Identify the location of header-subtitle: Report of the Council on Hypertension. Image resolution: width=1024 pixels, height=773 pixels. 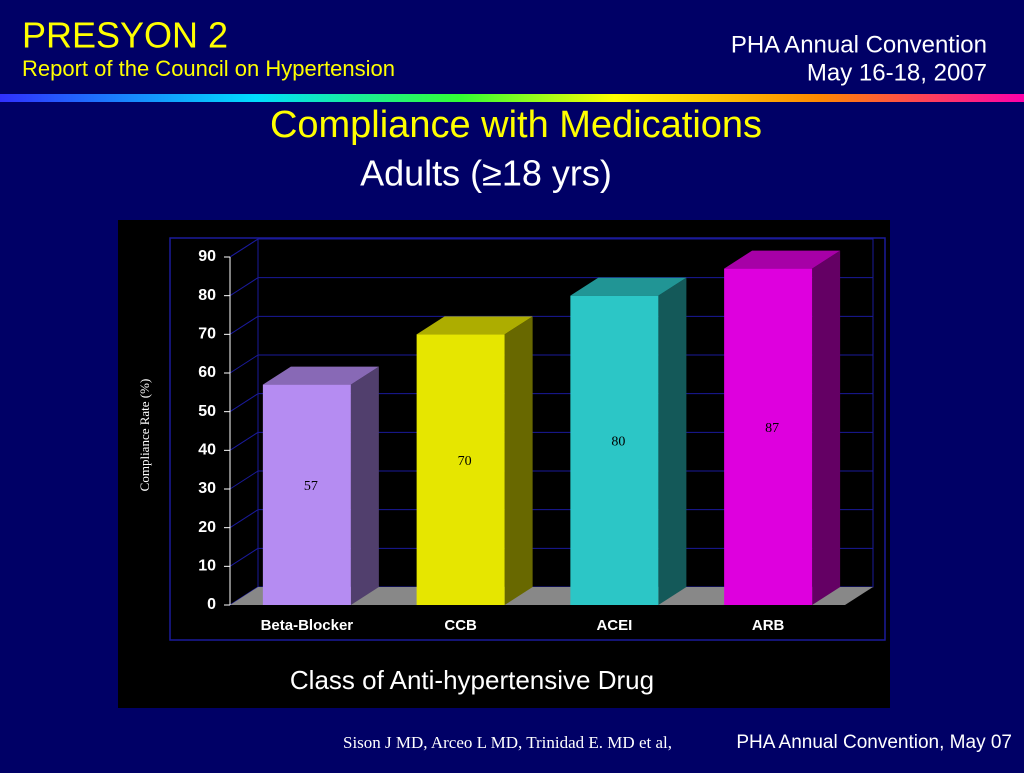
(208, 68).